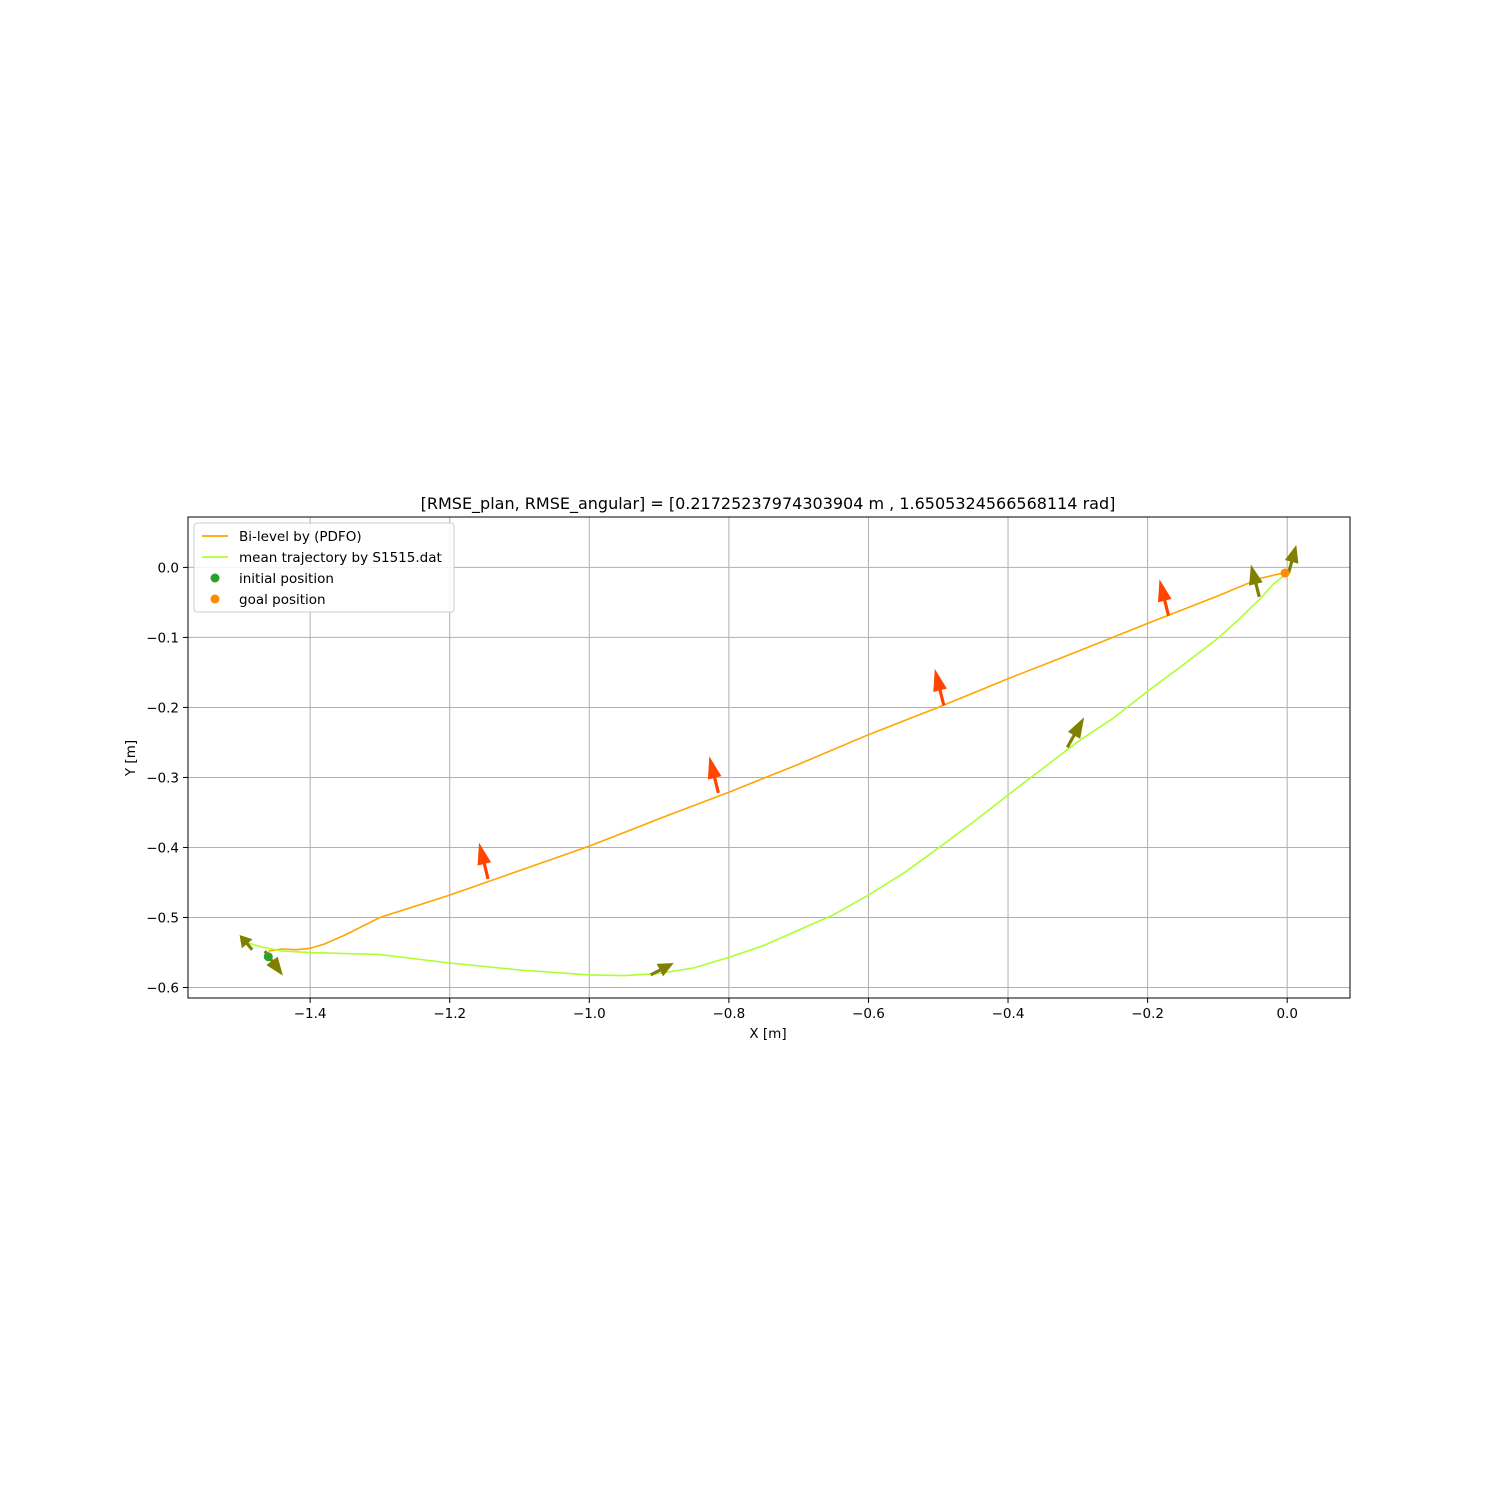 This screenshot has height=1500, width=1500. What do you see at coordinates (162, 918) in the screenshot?
I see `y-tick-label: −0.5` at bounding box center [162, 918].